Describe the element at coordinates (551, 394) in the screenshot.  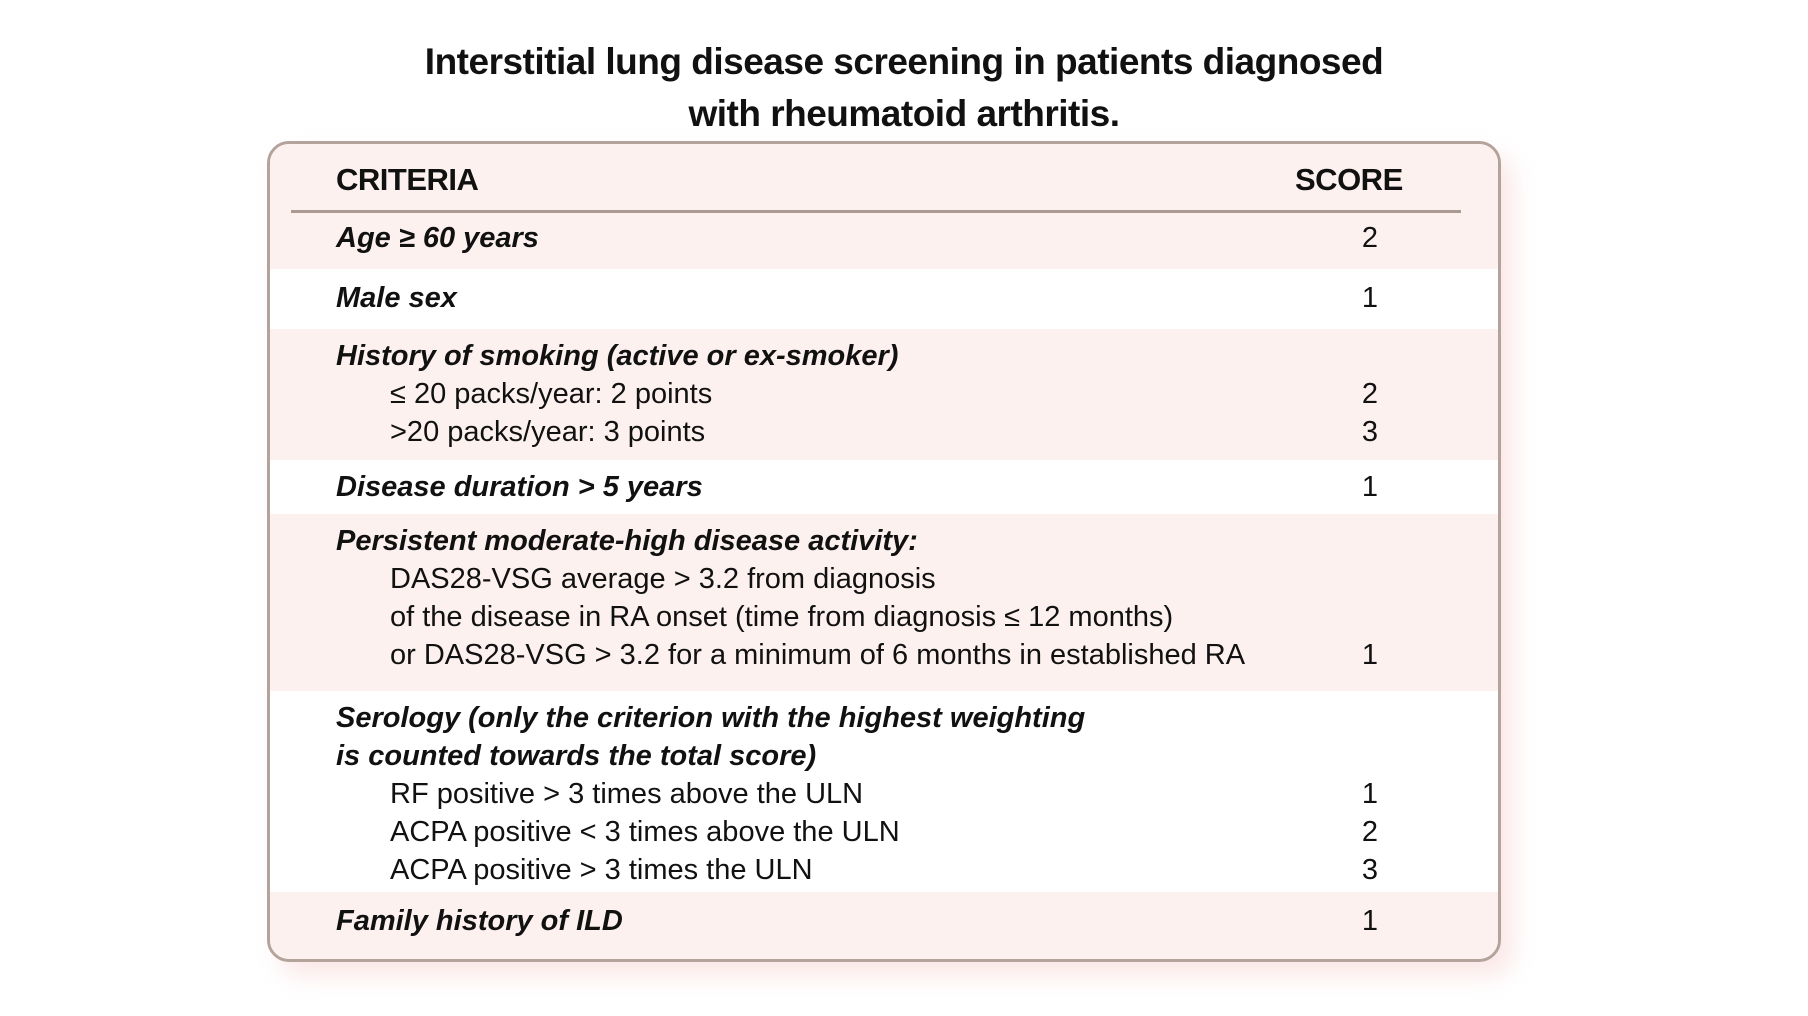
I see `sub-criterion: ≤ 20 packs/year: 2 points` at that location.